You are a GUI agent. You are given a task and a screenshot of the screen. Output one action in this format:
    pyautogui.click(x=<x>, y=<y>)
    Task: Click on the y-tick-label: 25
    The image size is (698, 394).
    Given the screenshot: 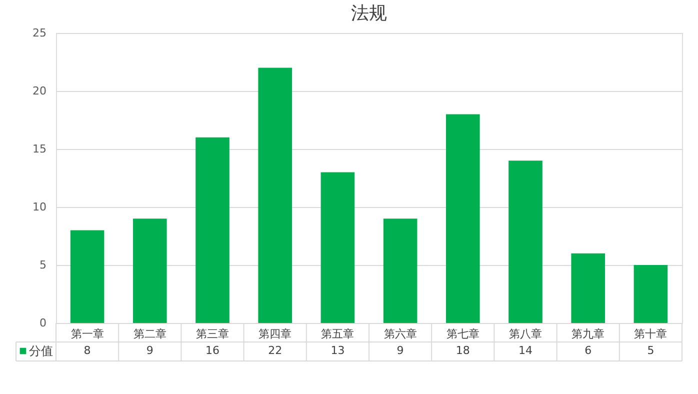 What is the action you would take?
    pyautogui.click(x=39, y=33)
    